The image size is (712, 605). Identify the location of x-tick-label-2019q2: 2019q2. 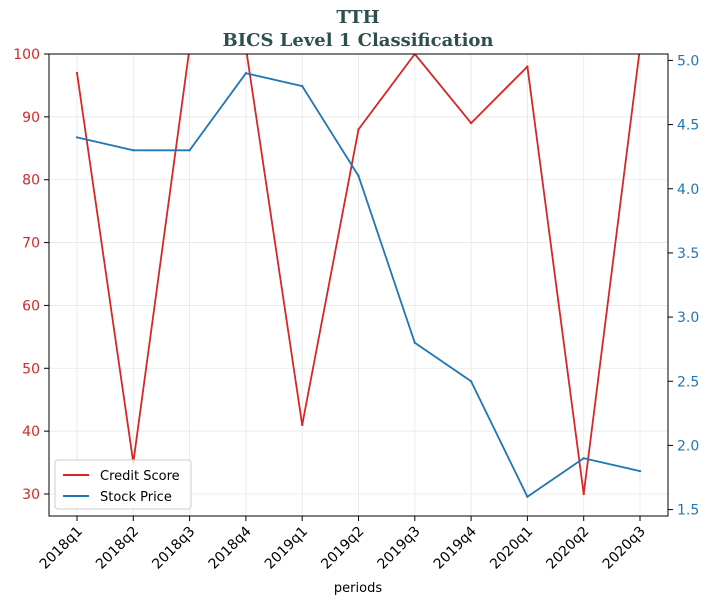
(342, 548).